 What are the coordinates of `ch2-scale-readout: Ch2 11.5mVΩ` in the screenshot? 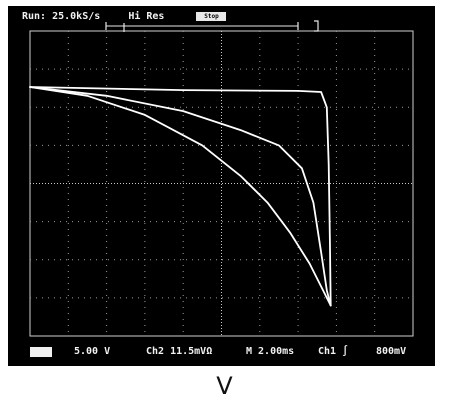 It's located at (179, 351).